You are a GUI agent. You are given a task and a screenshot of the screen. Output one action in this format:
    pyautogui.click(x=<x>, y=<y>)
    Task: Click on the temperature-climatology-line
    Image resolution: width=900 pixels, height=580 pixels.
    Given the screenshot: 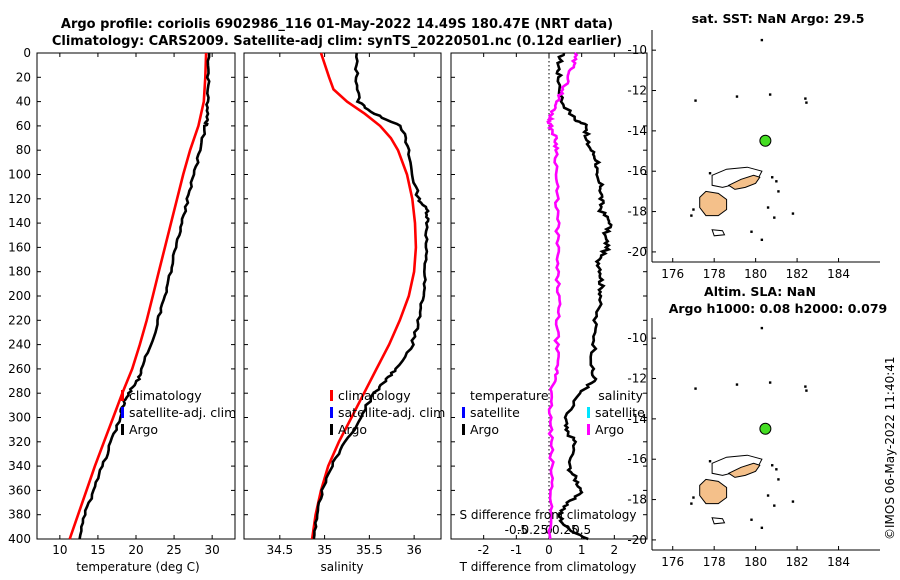 What is the action you would take?
    pyautogui.click(x=138, y=296)
    